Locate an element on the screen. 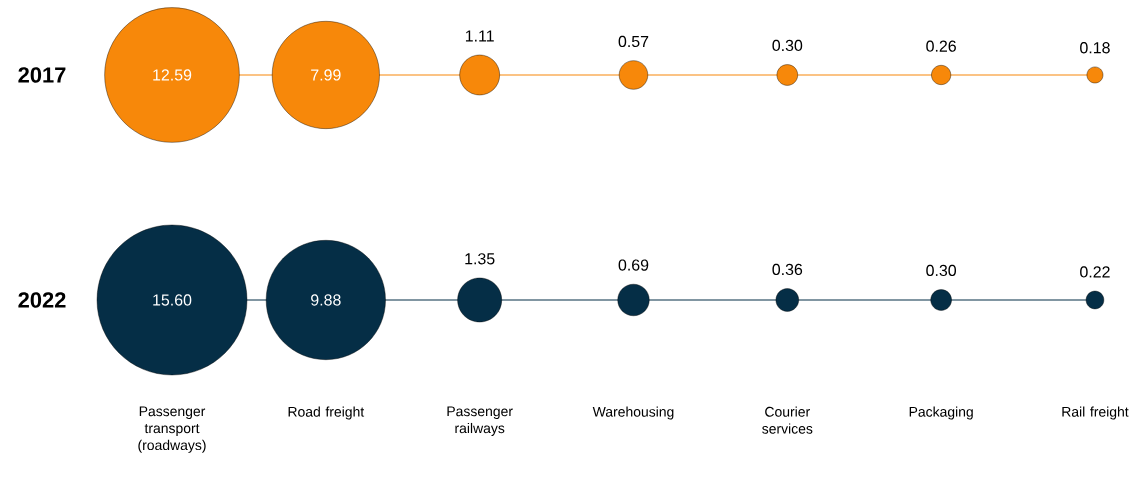 The width and height of the screenshot is (1144, 483). data-label: 15.60 is located at coordinates (172, 300).